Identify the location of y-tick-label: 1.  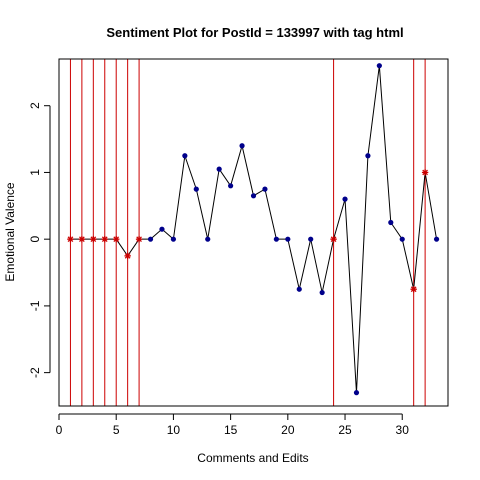
(35, 172).